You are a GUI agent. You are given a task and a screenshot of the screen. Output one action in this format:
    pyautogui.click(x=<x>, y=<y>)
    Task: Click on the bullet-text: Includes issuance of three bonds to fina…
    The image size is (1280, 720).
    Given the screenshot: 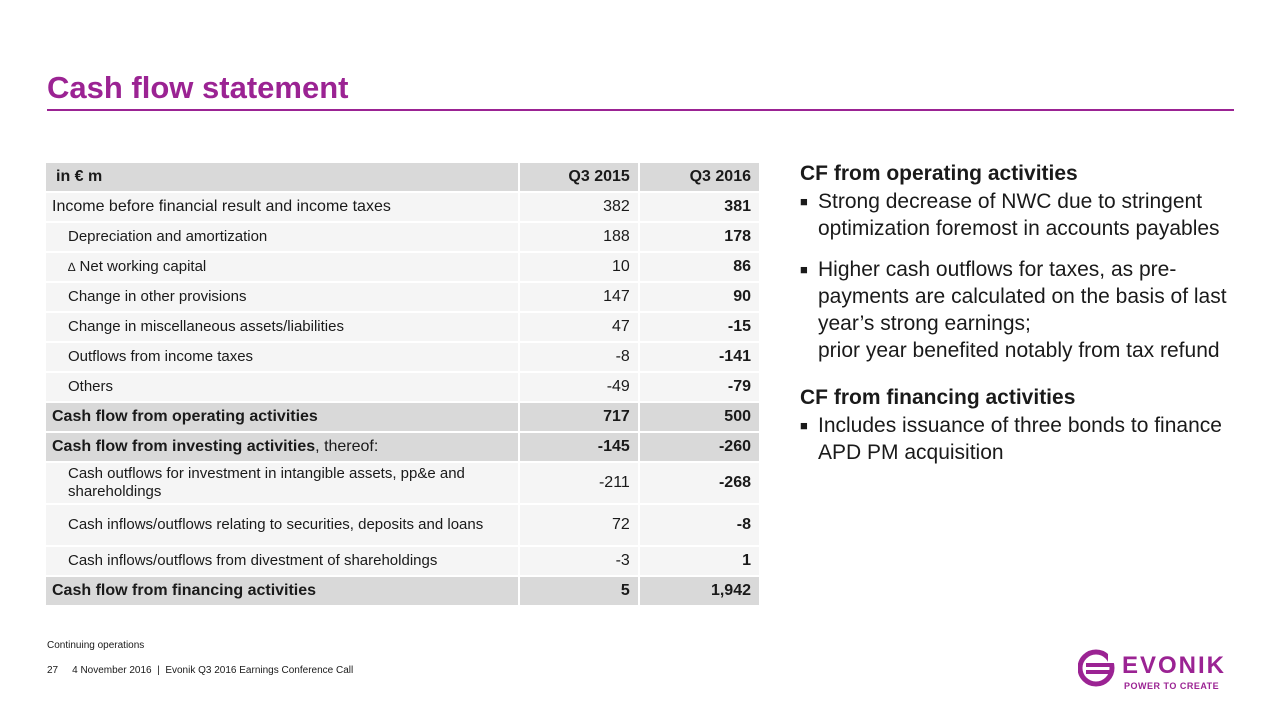 What is the action you would take?
    pyautogui.click(x=1020, y=439)
    